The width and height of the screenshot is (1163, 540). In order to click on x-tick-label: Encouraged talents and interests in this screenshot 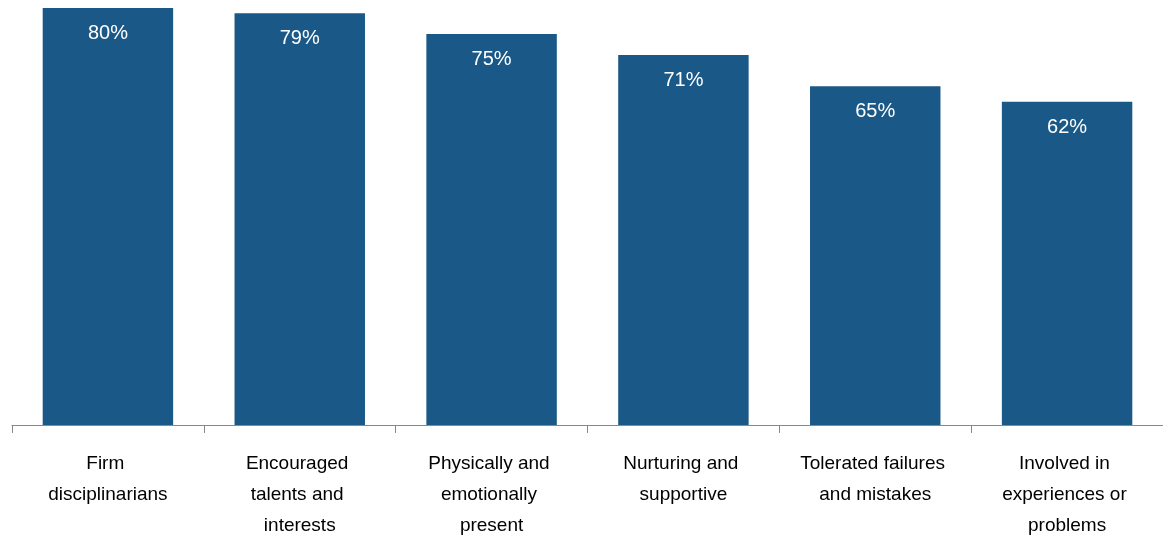, I will do `click(299, 493)`.